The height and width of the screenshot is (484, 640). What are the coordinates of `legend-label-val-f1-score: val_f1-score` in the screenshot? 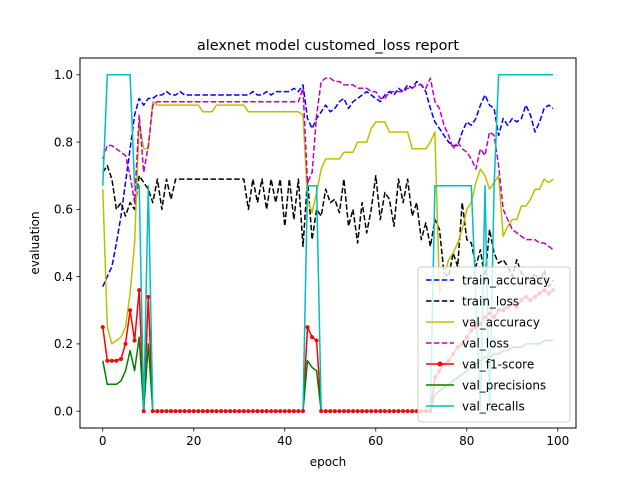 It's located at (498, 364).